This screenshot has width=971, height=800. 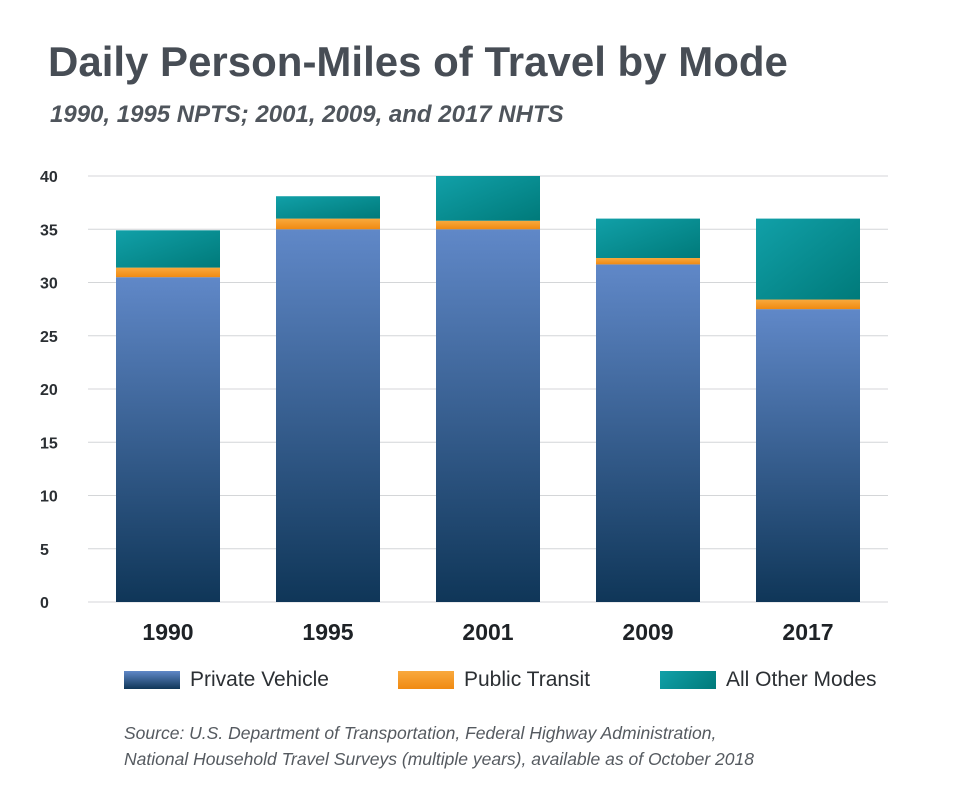 I want to click on bar-all-other-modes-2009, so click(x=648, y=238).